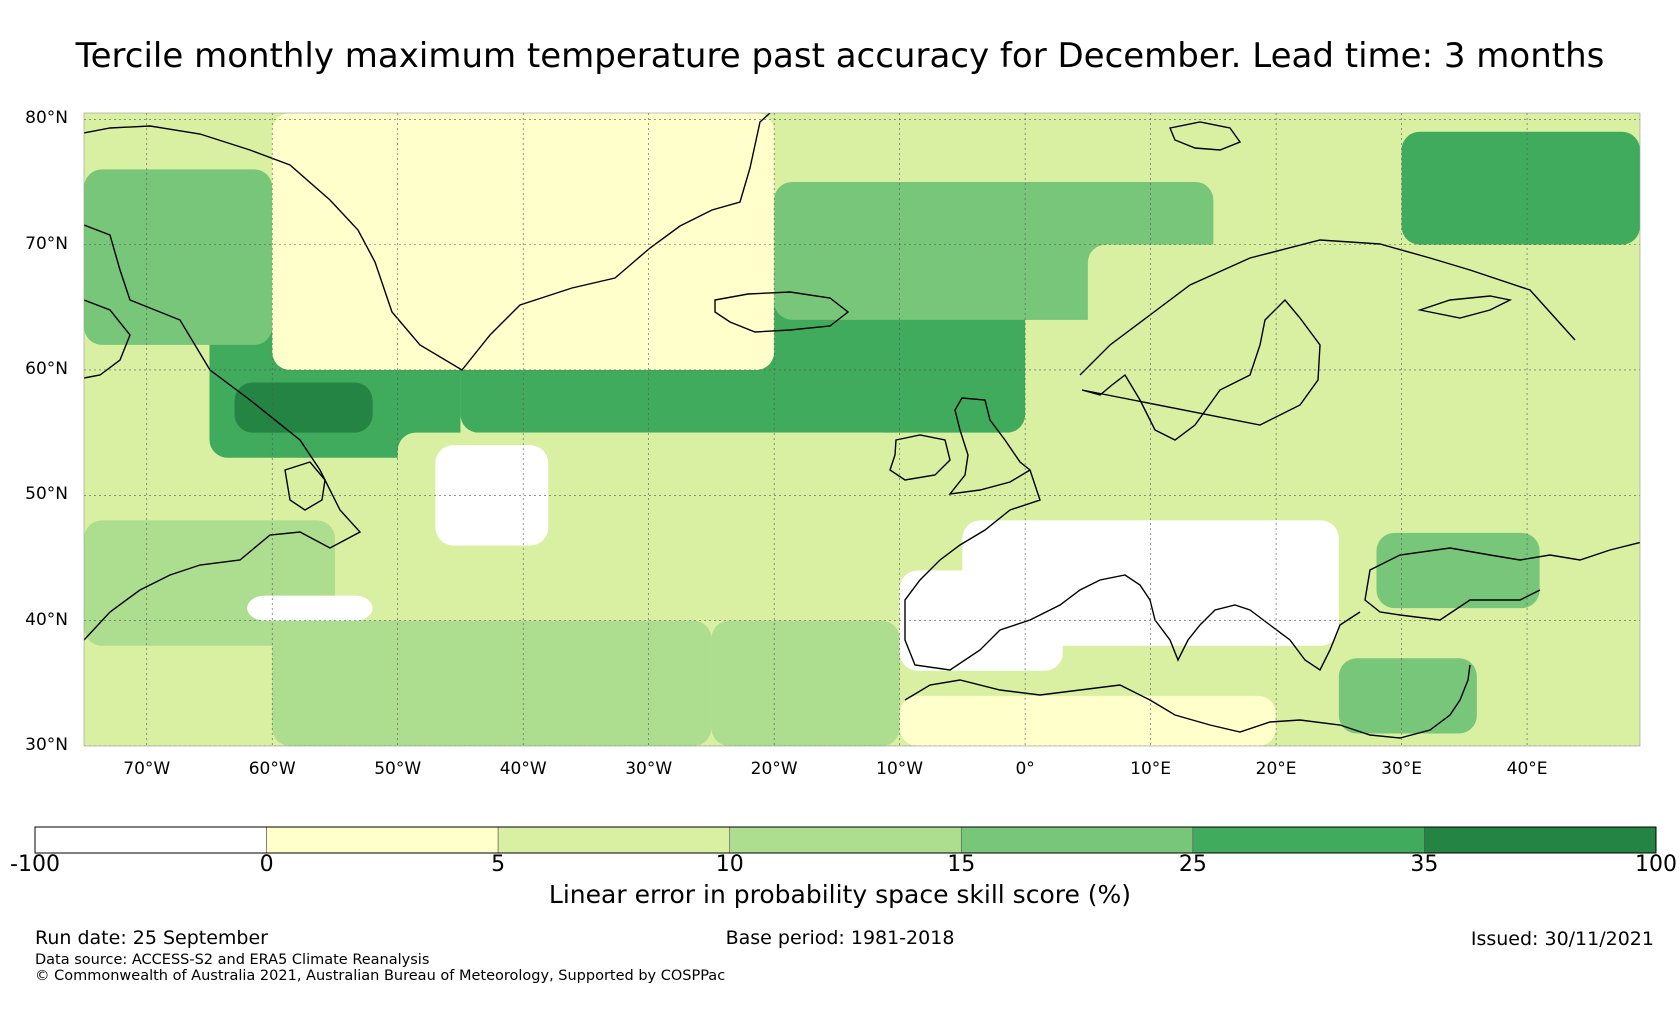  What do you see at coordinates (398, 769) in the screenshot?
I see `lon-tick-label: 50°W` at bounding box center [398, 769].